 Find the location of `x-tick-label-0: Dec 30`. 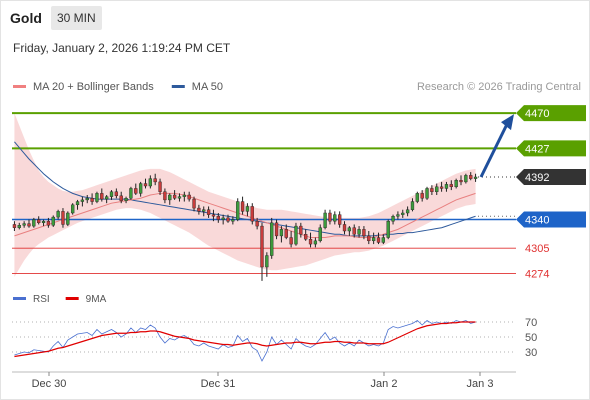

x-tick-label-0: Dec 30 is located at coordinates (49, 384).